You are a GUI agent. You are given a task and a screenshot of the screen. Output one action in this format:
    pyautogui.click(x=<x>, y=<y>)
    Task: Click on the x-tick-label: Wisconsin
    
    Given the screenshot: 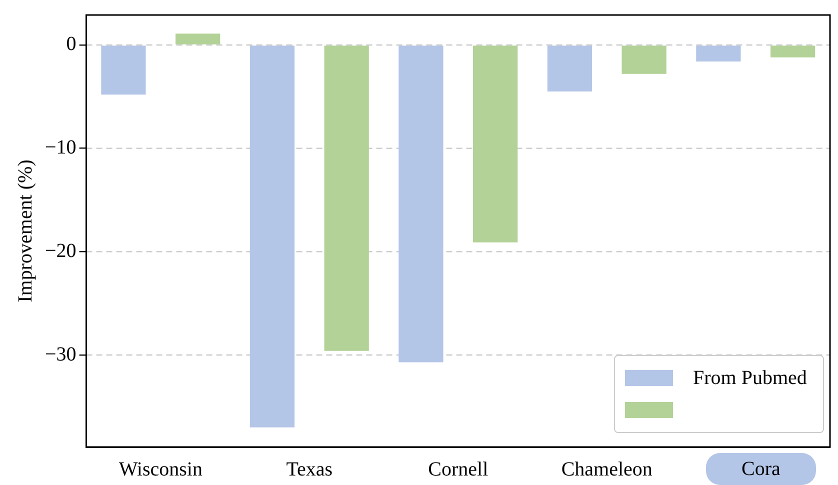 What is the action you would take?
    pyautogui.click(x=160, y=469)
    